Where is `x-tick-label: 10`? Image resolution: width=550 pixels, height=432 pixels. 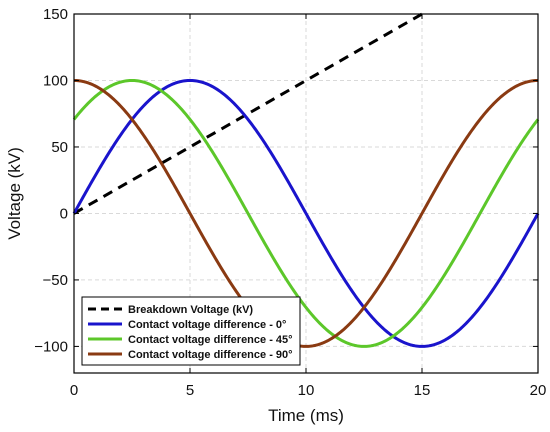
x-tick-label: 10 is located at coordinates (306, 390).